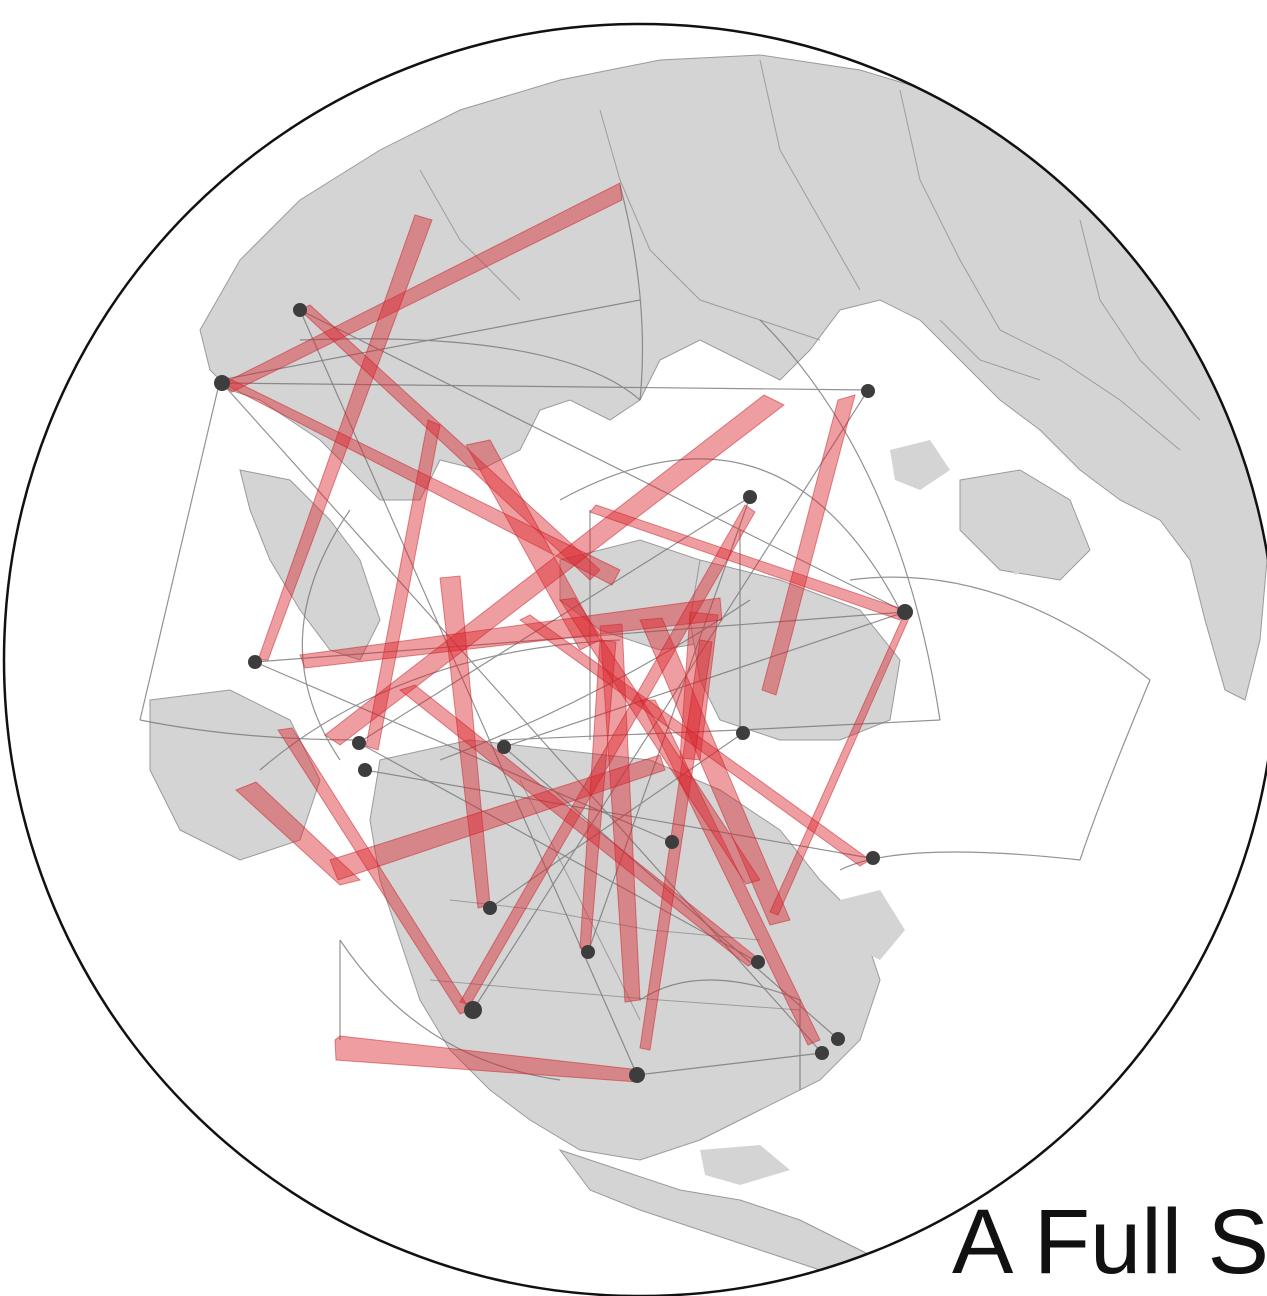 The width and height of the screenshot is (1267, 1296). What do you see at coordinates (310, 565) in the screenshot?
I see `landmass-southeast-asia` at bounding box center [310, 565].